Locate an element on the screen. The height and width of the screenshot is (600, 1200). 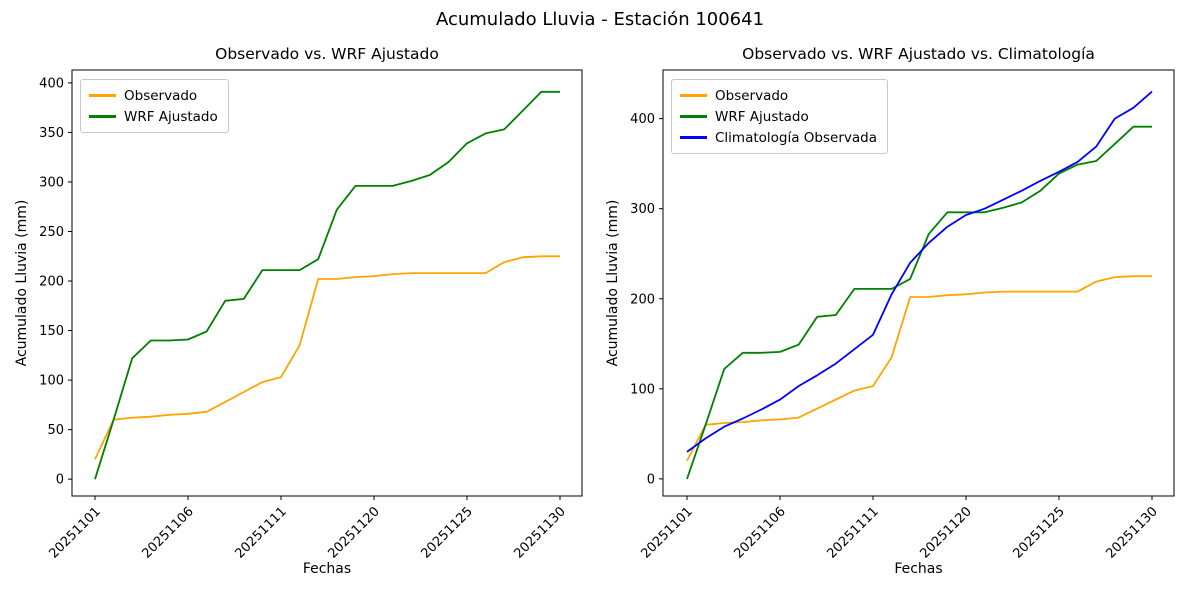
right-x-tick-label: 20251120 is located at coordinates (945, 532).